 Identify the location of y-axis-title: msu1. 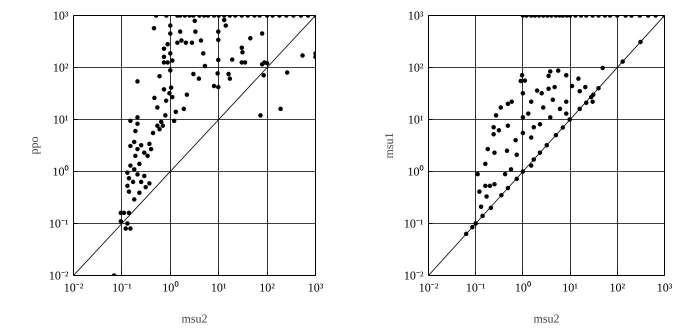
(389, 145).